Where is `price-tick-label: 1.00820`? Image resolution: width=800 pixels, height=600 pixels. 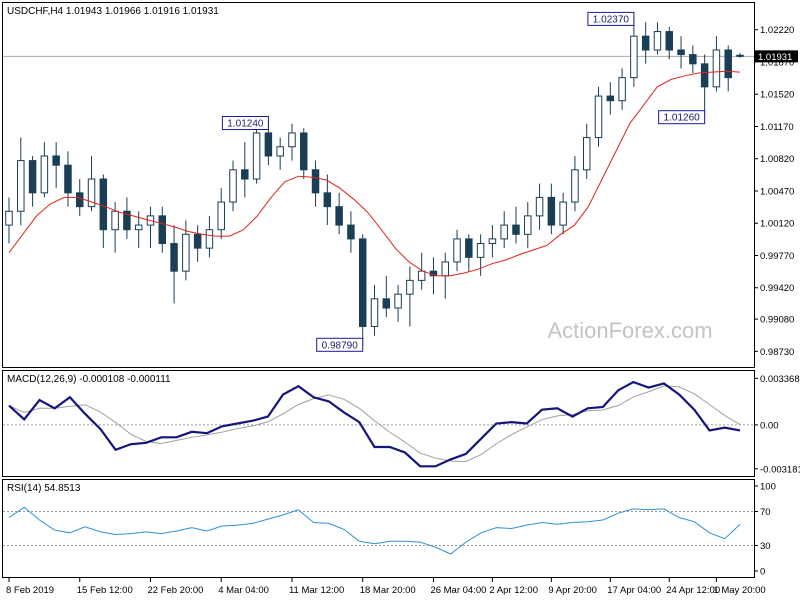
price-tick-label: 1.00820 is located at coordinates (777, 159).